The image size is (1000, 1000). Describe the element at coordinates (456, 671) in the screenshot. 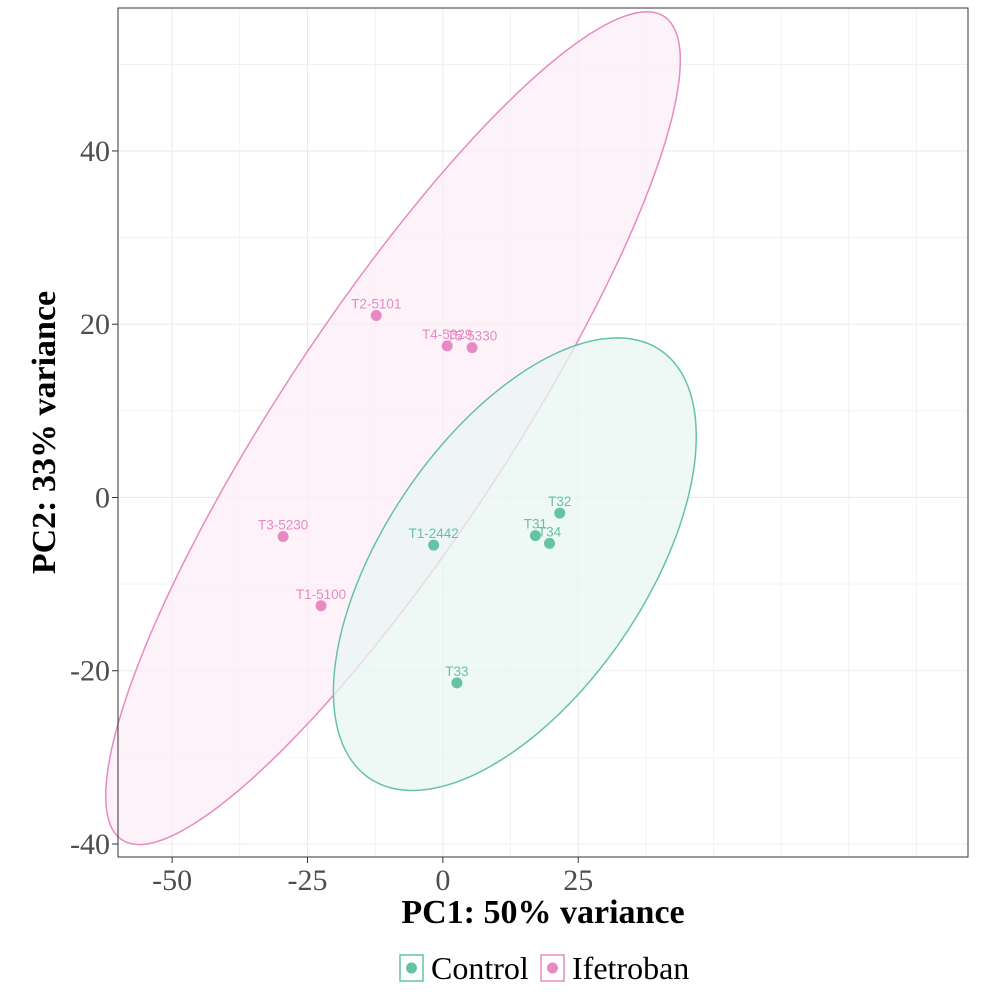

I see `point-label-t33: T33` at that location.